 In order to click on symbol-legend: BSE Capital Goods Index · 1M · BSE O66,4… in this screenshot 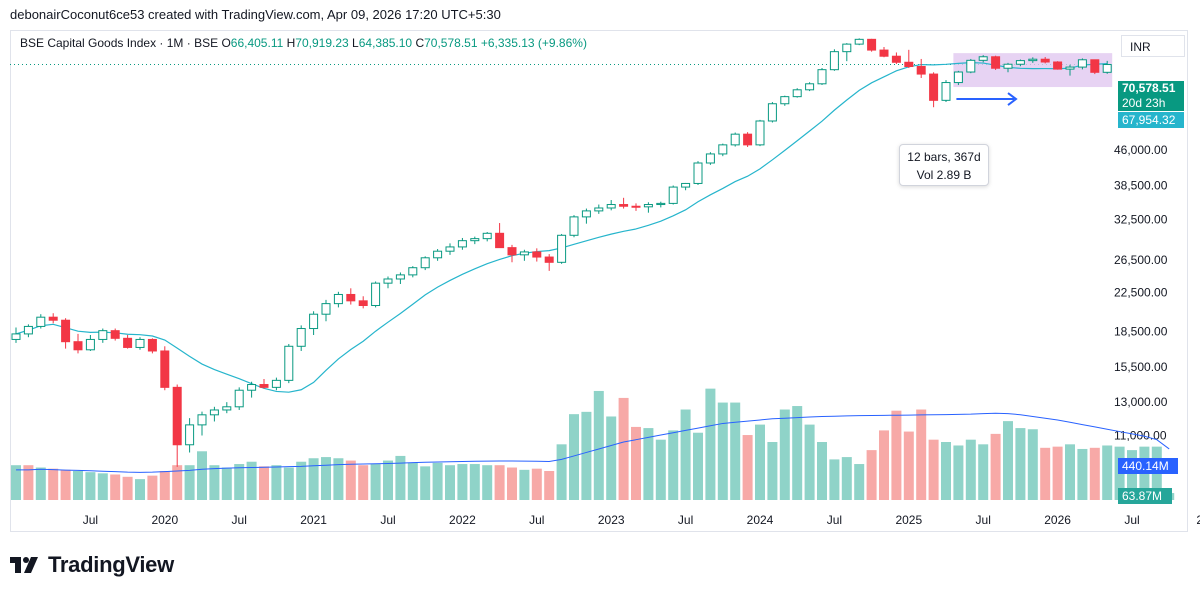, I will do `click(303, 43)`.